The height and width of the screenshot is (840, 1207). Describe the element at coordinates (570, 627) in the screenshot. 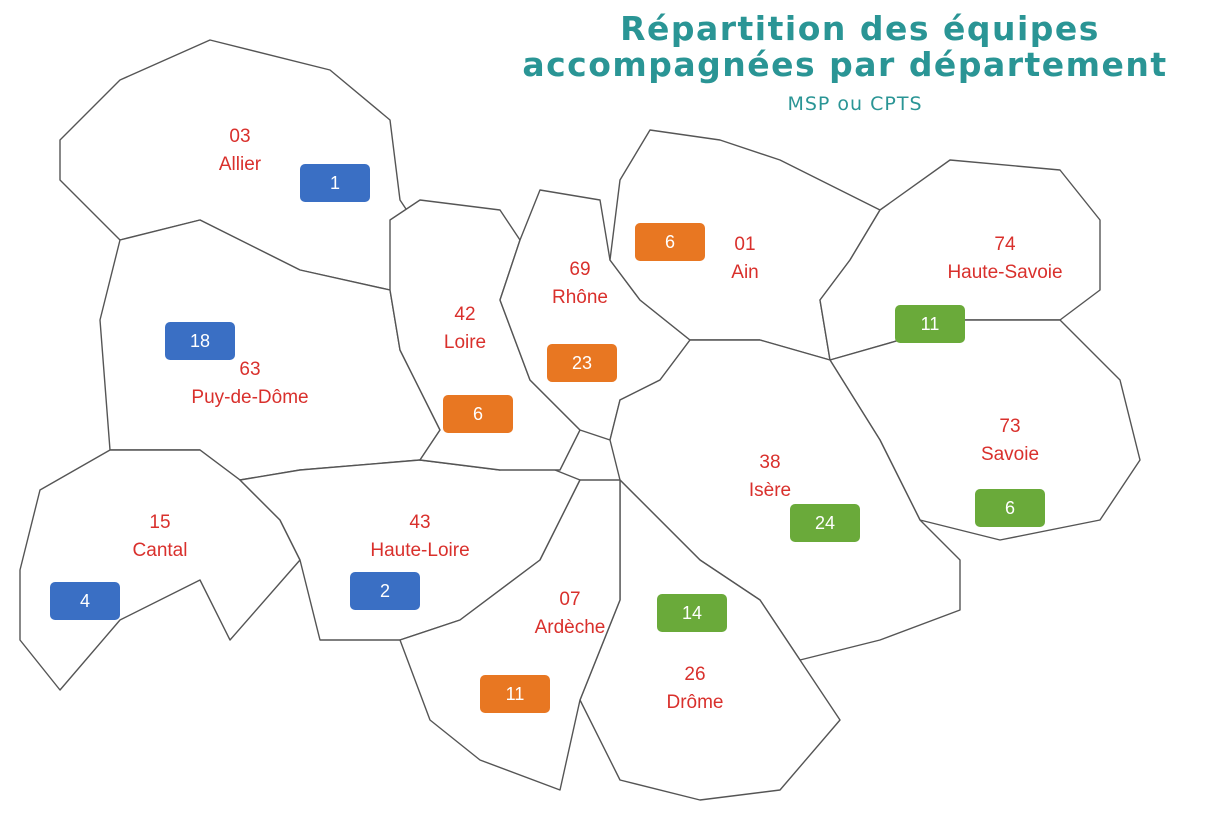

I see `dept-name: Ardèche` at that location.